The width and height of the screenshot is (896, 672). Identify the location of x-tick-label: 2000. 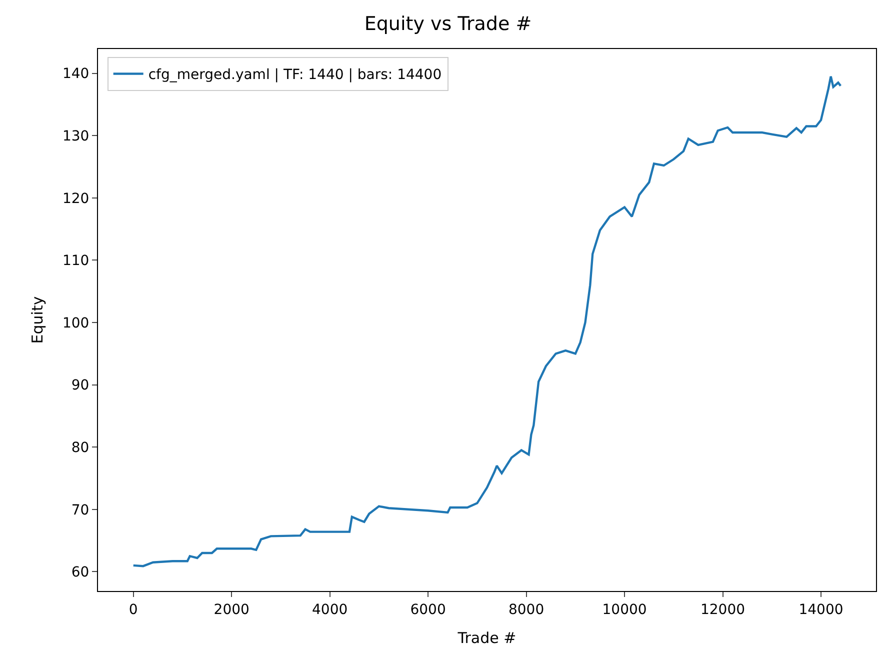
(232, 610).